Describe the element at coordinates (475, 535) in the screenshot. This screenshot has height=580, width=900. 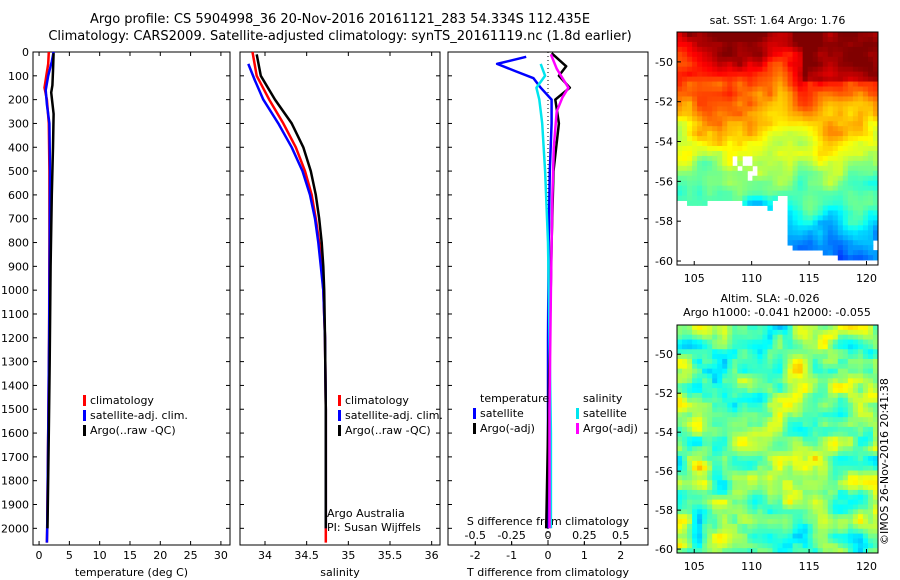
I see `difference-x2-tick-label: -0.5` at that location.